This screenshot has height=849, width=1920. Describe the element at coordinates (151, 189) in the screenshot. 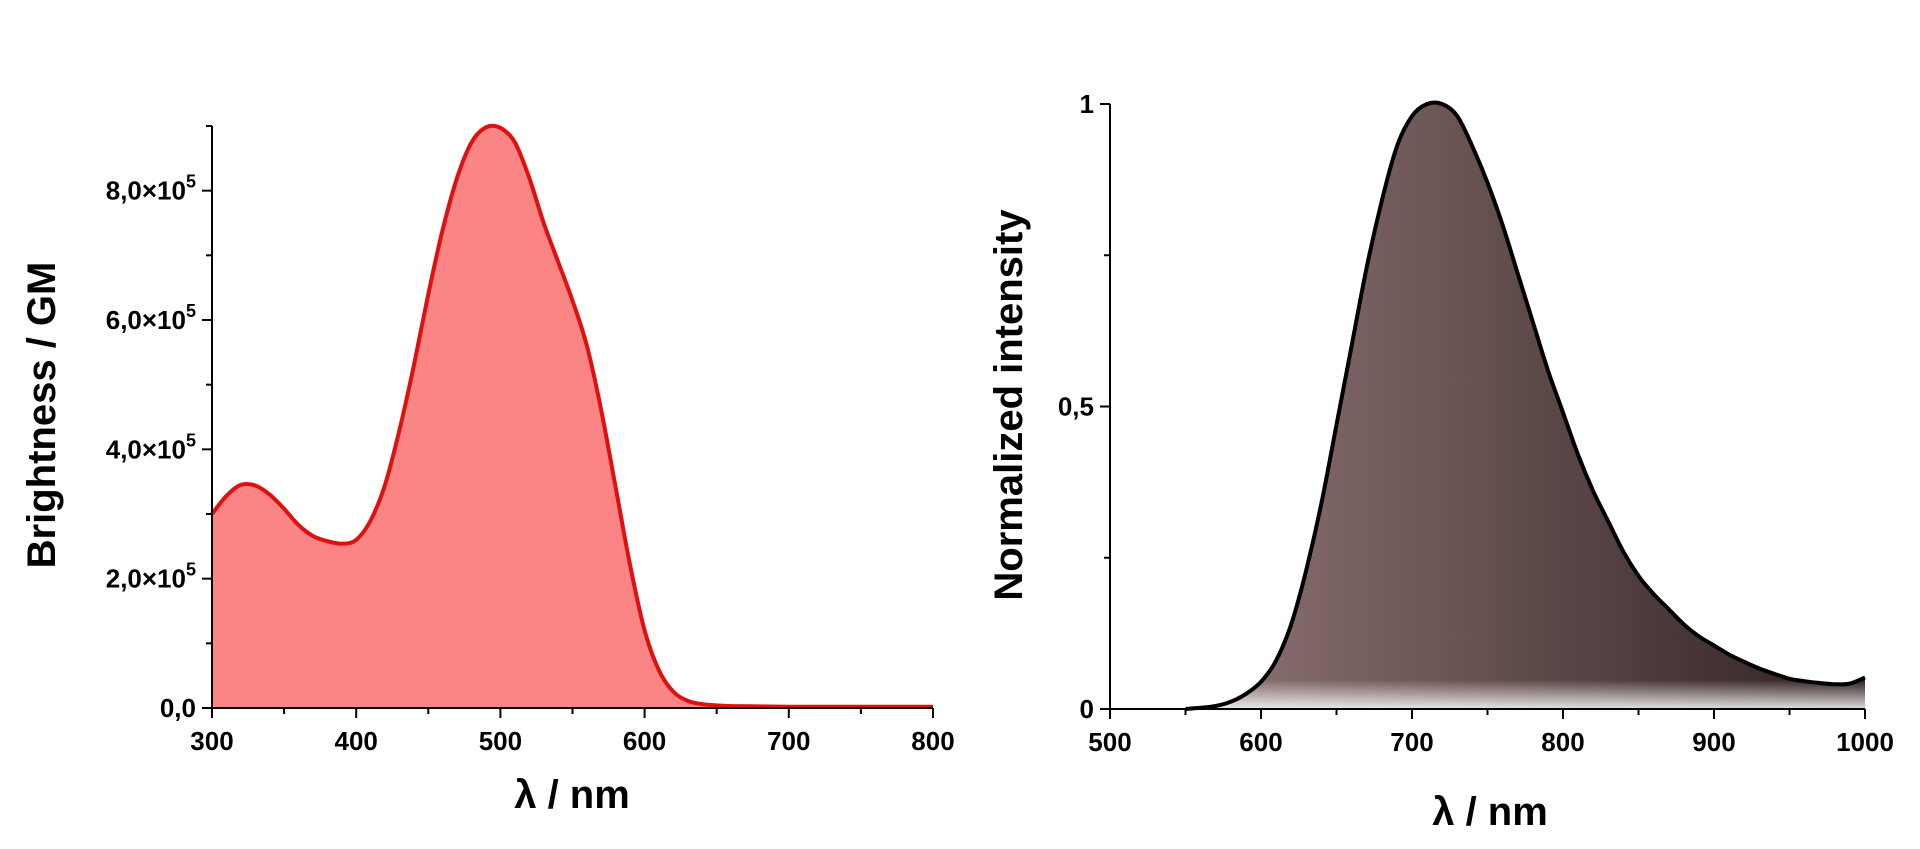

I see `y-tick-label: 8,0×10⁵` at that location.